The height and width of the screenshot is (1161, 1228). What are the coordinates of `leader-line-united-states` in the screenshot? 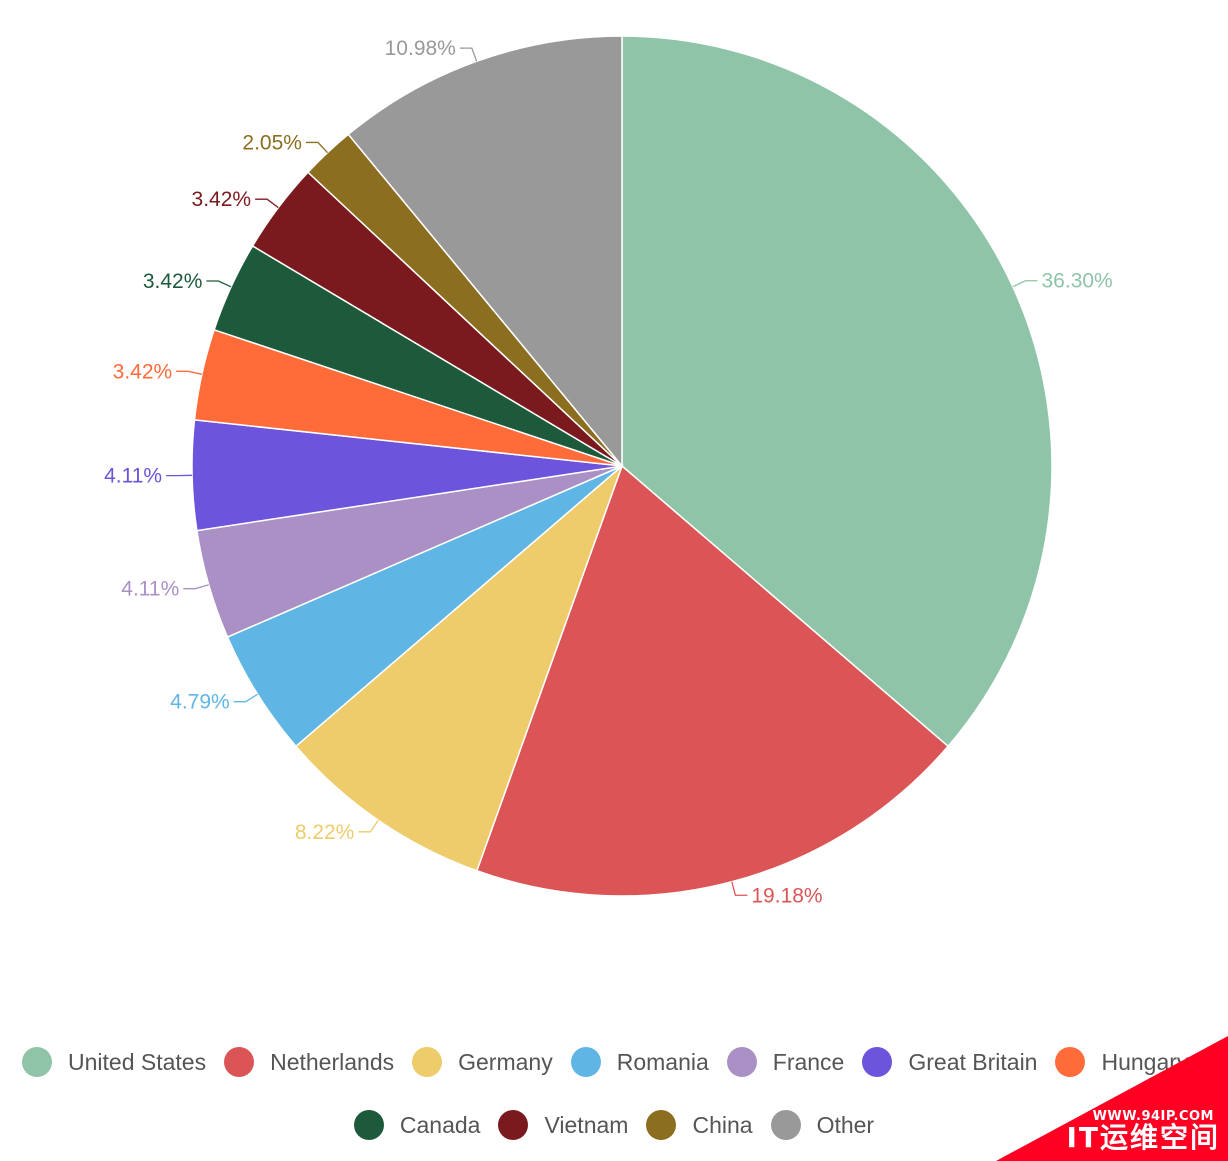 It's located at (1025, 284).